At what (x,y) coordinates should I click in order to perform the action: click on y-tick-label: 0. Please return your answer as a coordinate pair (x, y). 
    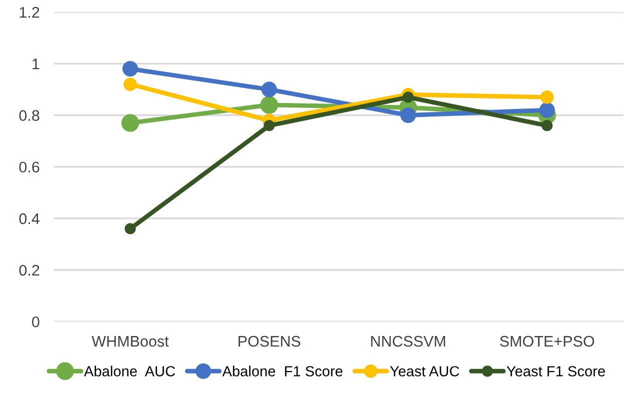
    Looking at the image, I should click on (36, 322).